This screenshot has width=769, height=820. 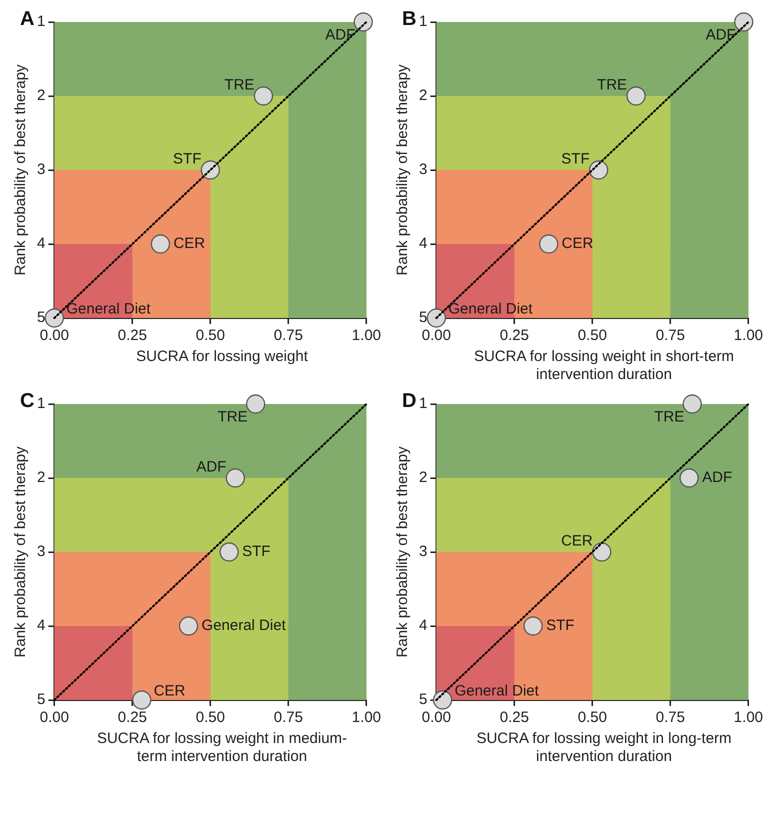 I want to click on chart-title: C, so click(x=27, y=401).